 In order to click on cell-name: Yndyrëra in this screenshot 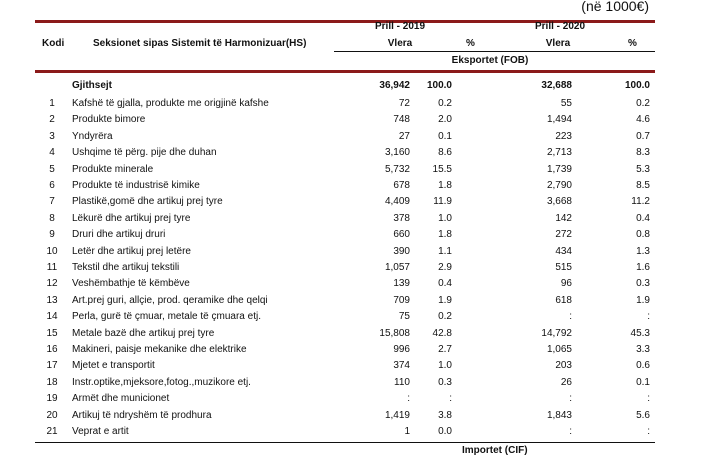, I will do `click(92, 136)`.